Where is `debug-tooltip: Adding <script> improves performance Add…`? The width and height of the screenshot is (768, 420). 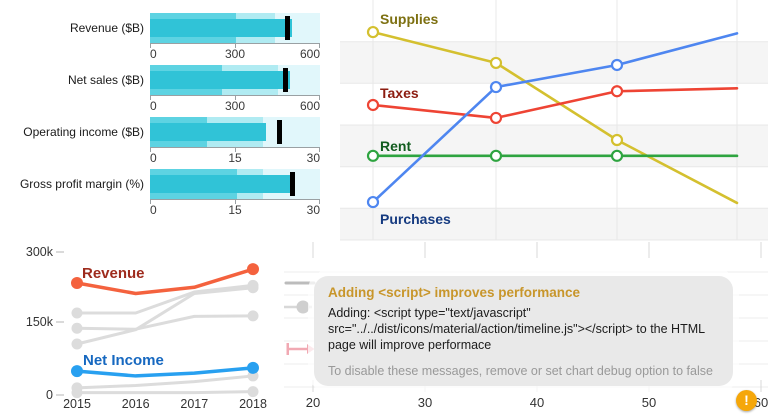
debug-tooltip: Adding <script> improves performance Add… is located at coordinates (523, 331).